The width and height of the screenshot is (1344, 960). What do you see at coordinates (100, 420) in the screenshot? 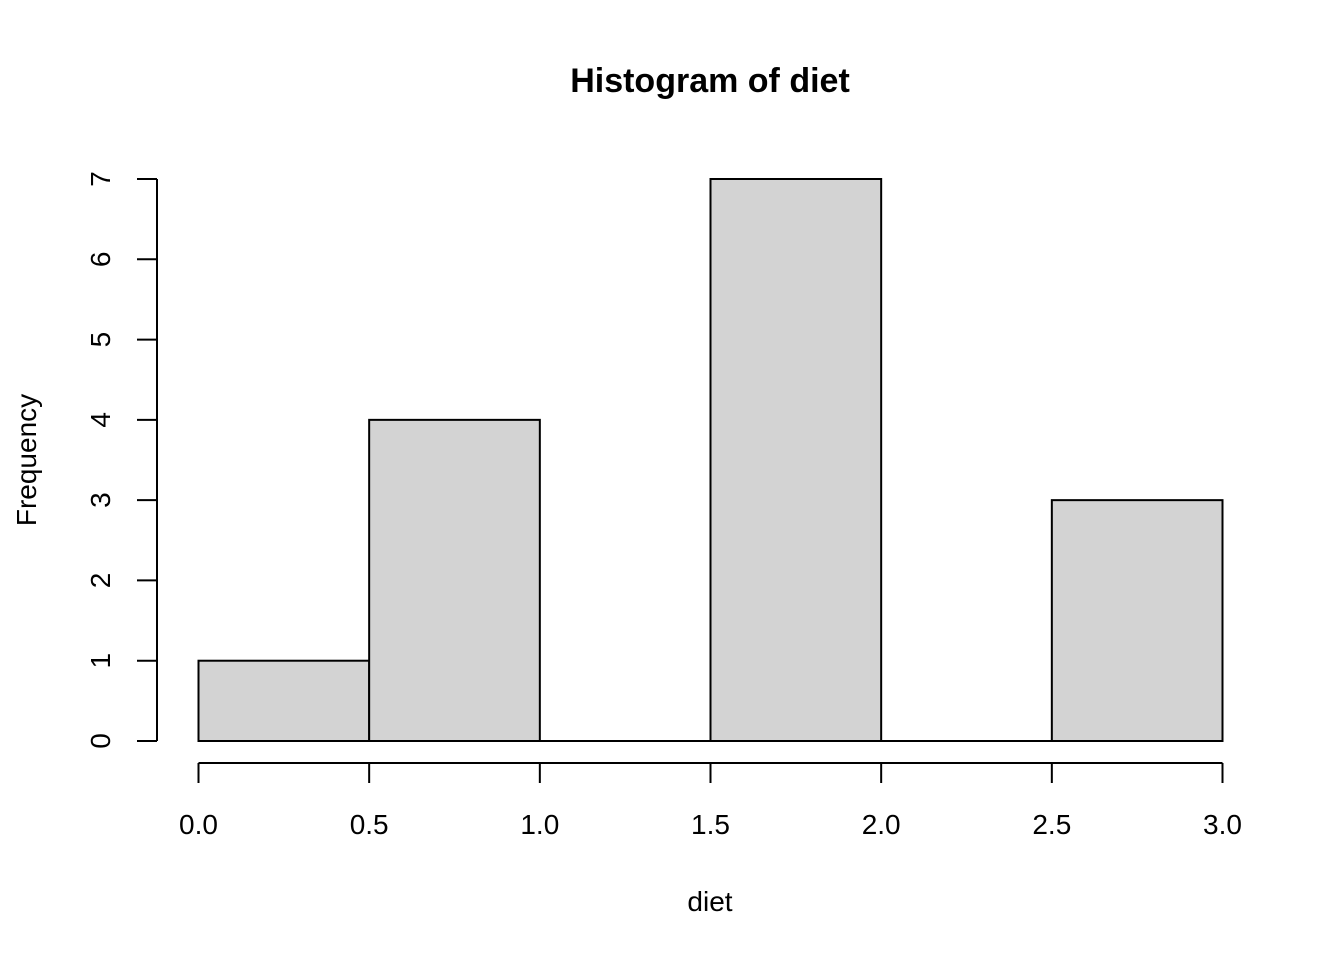
I see `y-tick-label: 4` at bounding box center [100, 420].